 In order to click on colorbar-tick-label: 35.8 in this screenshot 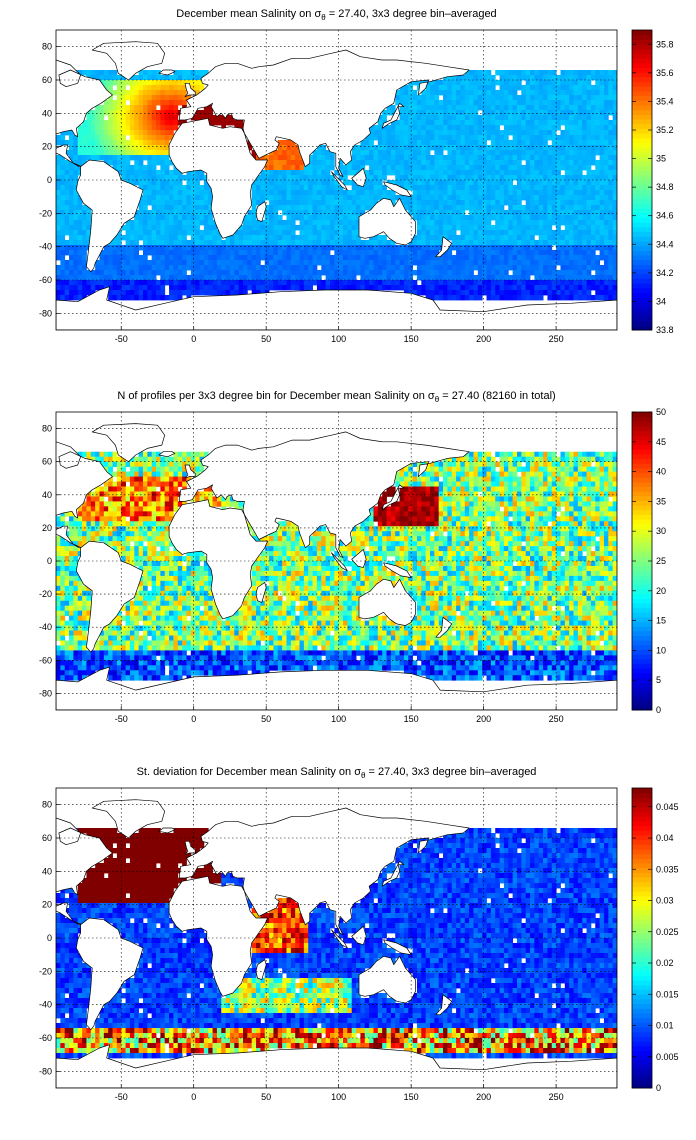, I will do `click(665, 44)`.